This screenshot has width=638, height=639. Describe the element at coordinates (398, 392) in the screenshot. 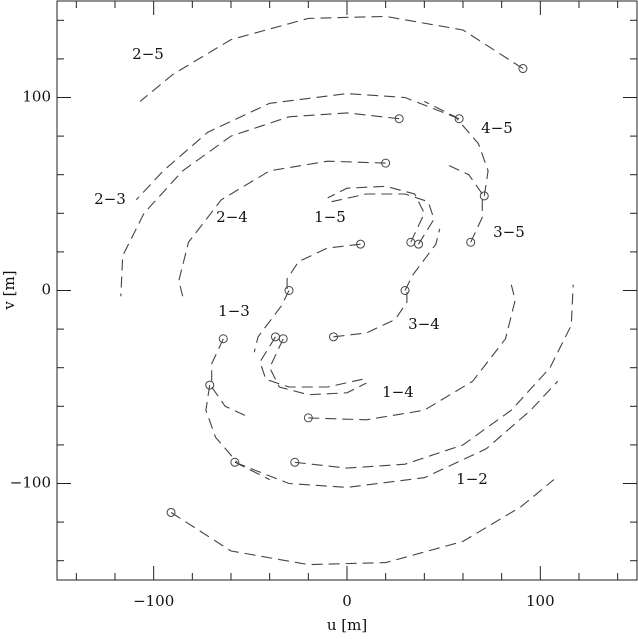

I see `baseline-label: 1−4` at that location.